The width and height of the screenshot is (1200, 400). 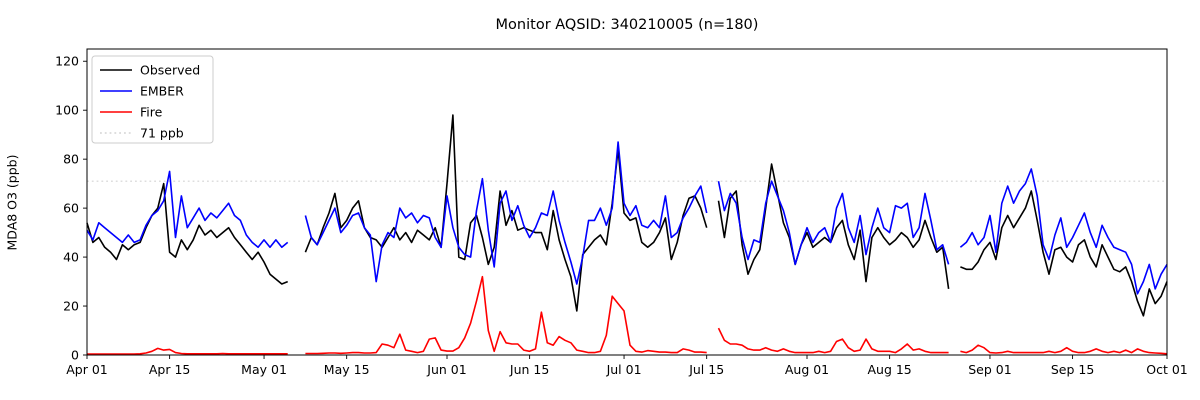 What do you see at coordinates (347, 369) in the screenshot?
I see `x-tick-label: May 15` at bounding box center [347, 369].